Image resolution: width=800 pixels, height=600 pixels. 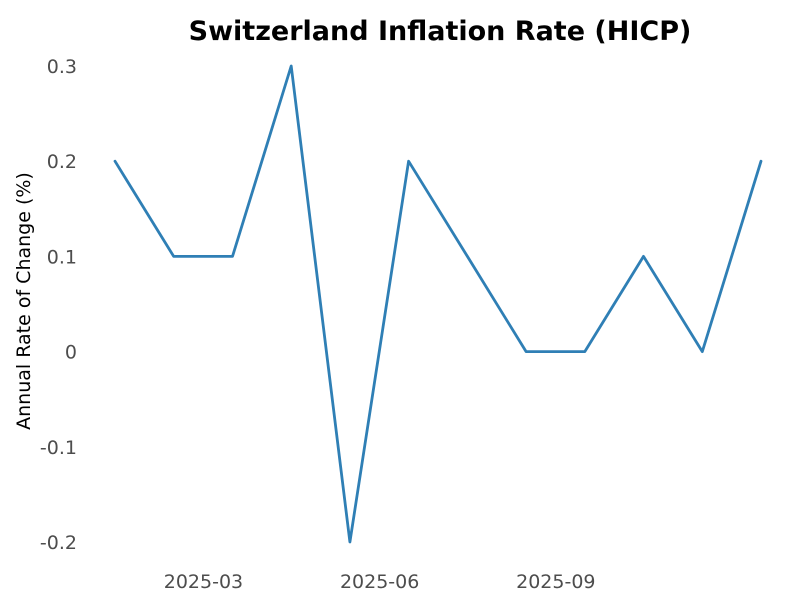 What do you see at coordinates (24, 301) in the screenshot?
I see `y-axis-label: Annual Rate of Change (%)` at bounding box center [24, 301].